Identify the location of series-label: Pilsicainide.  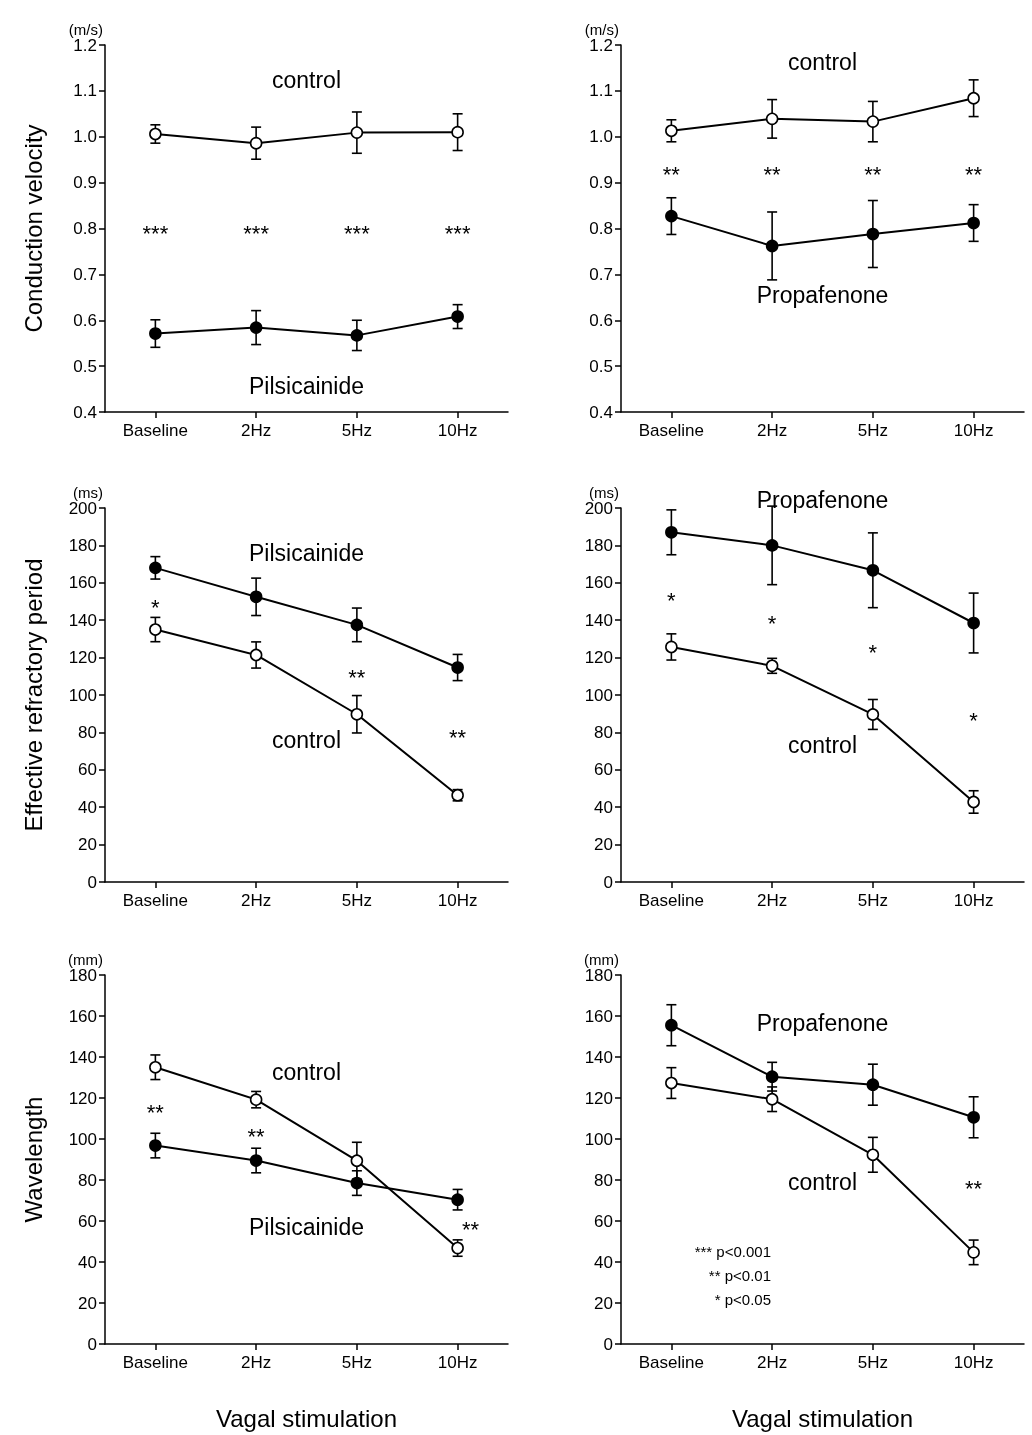
(306, 1226).